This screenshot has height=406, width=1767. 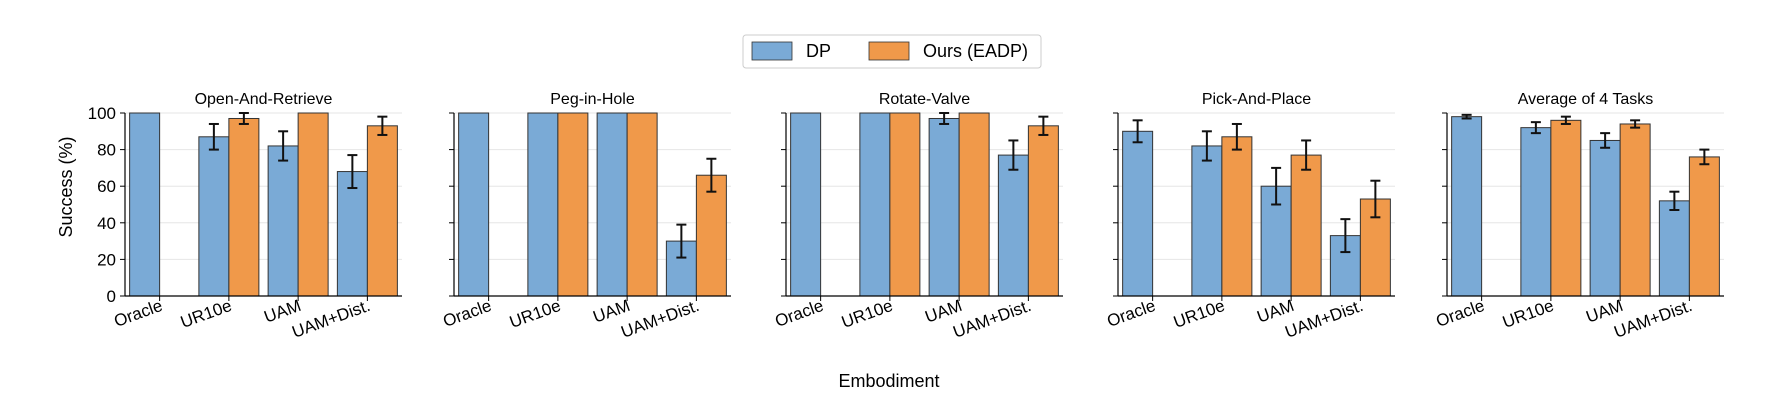 I want to click on y-tick-label: 60, so click(x=106, y=186).